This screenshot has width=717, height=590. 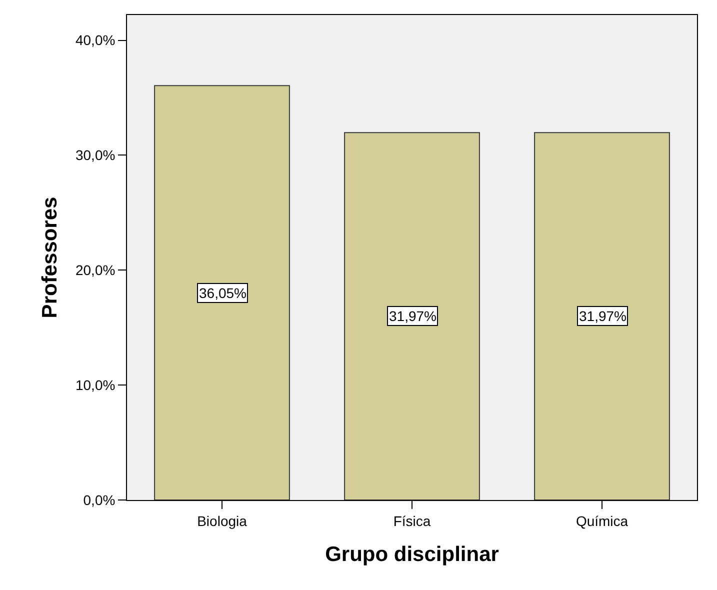 I want to click on x-axis-title: Grupo disciplinar, so click(x=412, y=554).